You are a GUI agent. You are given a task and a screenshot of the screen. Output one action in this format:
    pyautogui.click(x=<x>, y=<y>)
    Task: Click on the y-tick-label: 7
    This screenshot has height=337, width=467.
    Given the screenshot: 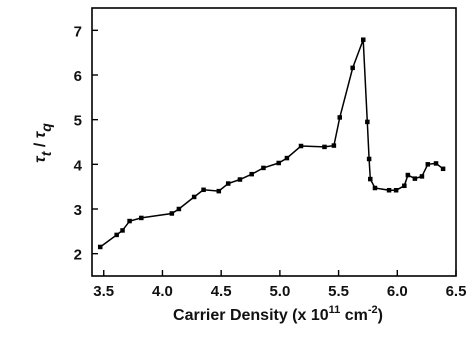 What is the action you would take?
    pyautogui.click(x=78, y=31)
    